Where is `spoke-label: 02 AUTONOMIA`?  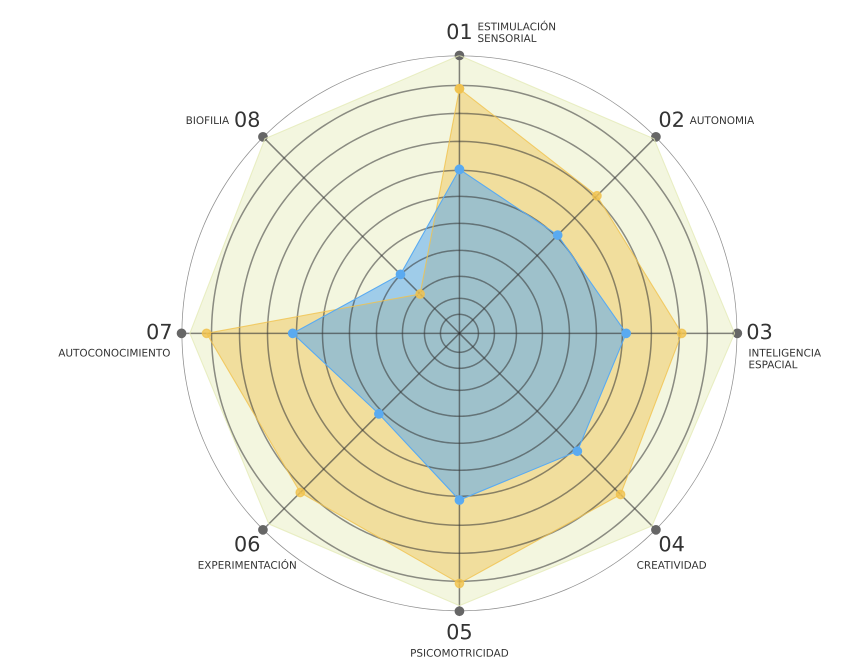 spoke-label: 02 AUTONOMIA is located at coordinates (707, 119).